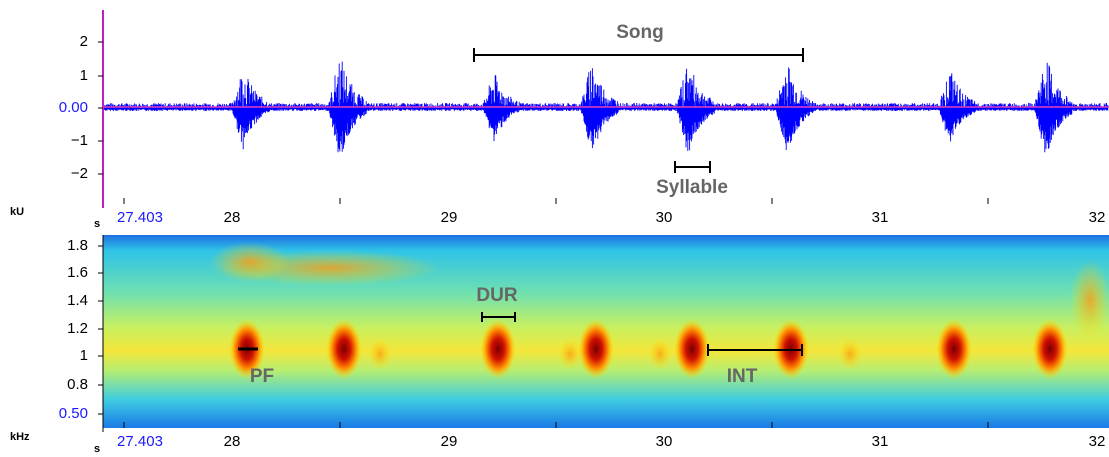 The height and width of the screenshot is (457, 1109). What do you see at coordinates (20, 437) in the screenshot?
I see `y-unit: kHz` at bounding box center [20, 437].